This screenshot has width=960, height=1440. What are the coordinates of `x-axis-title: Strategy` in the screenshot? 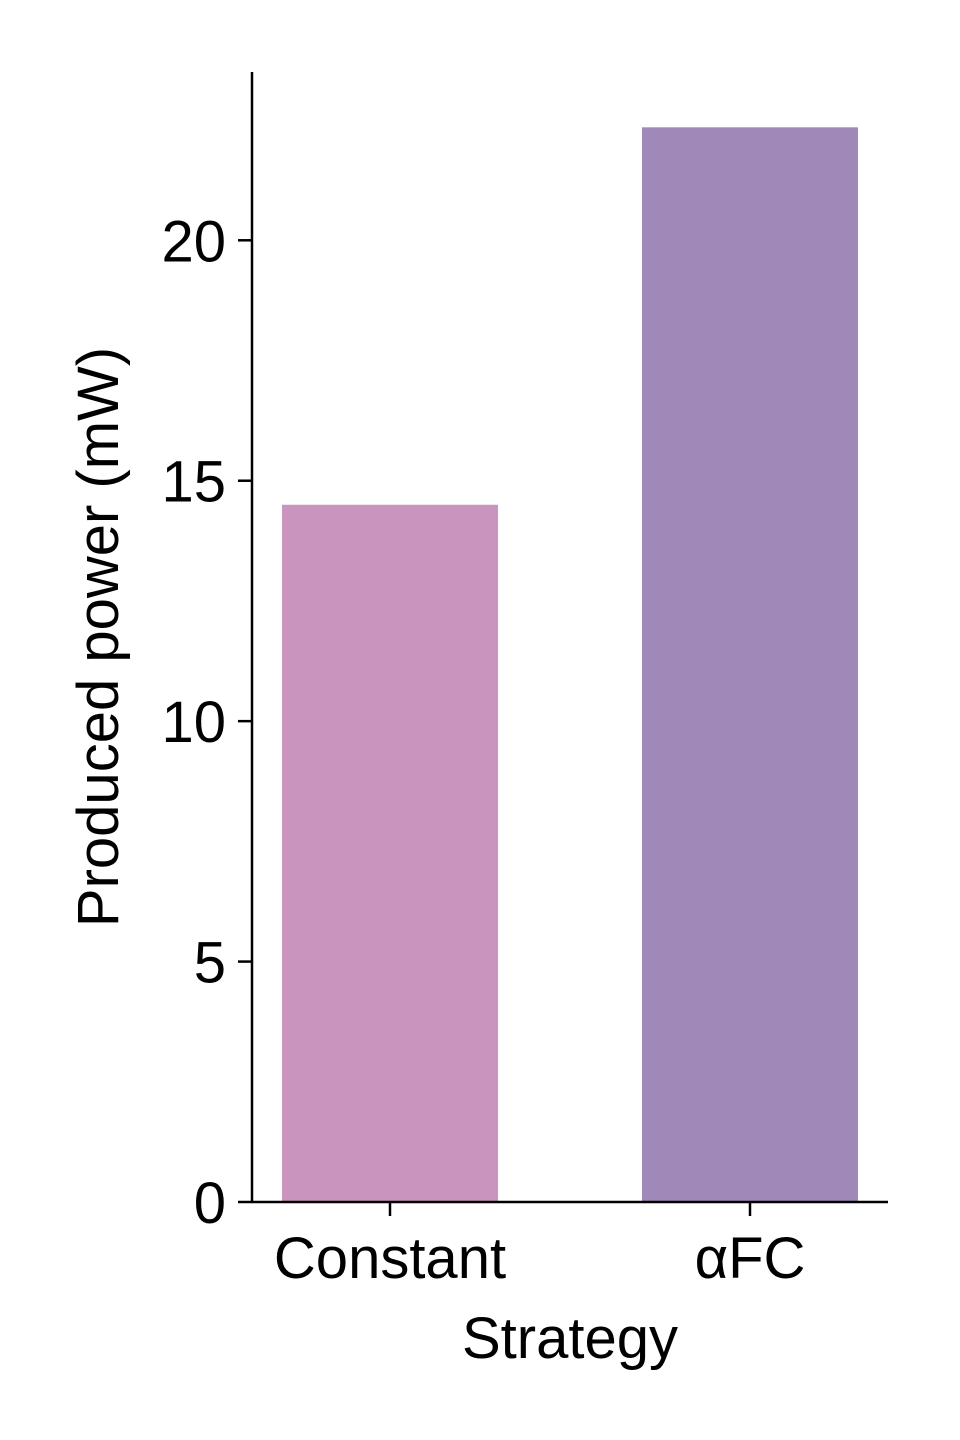 It's located at (570, 1338).